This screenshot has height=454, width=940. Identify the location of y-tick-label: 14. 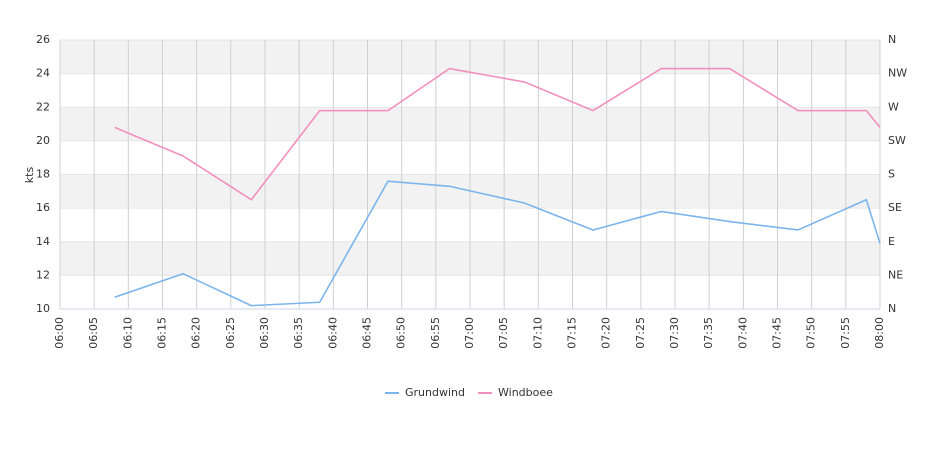
(43, 241).